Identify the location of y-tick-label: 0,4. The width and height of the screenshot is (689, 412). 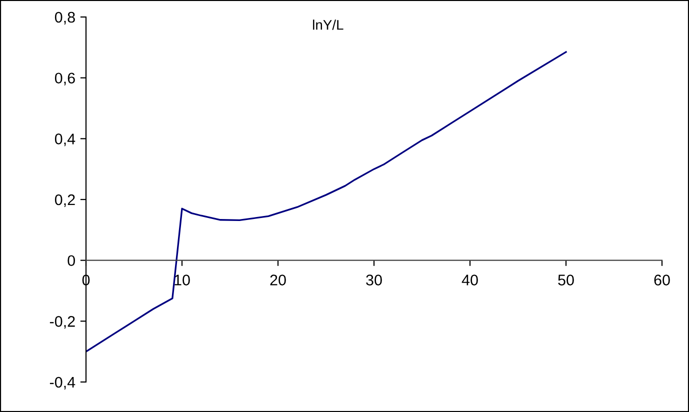
(65, 140).